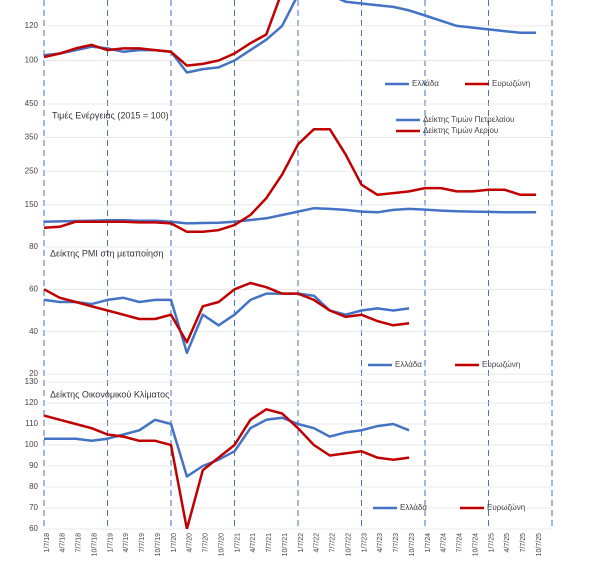 The height and width of the screenshot is (571, 600). I want to click on x-tick-label: 4/7/21, so click(253, 543).